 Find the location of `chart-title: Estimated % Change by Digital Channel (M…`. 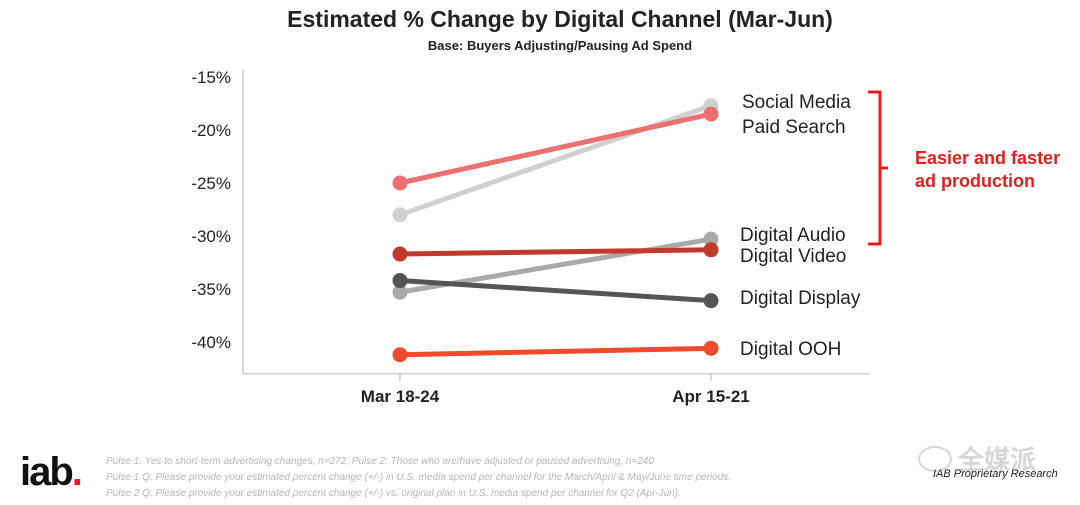

chart-title: Estimated % Change by Digital Channel (M… is located at coordinates (560, 19).